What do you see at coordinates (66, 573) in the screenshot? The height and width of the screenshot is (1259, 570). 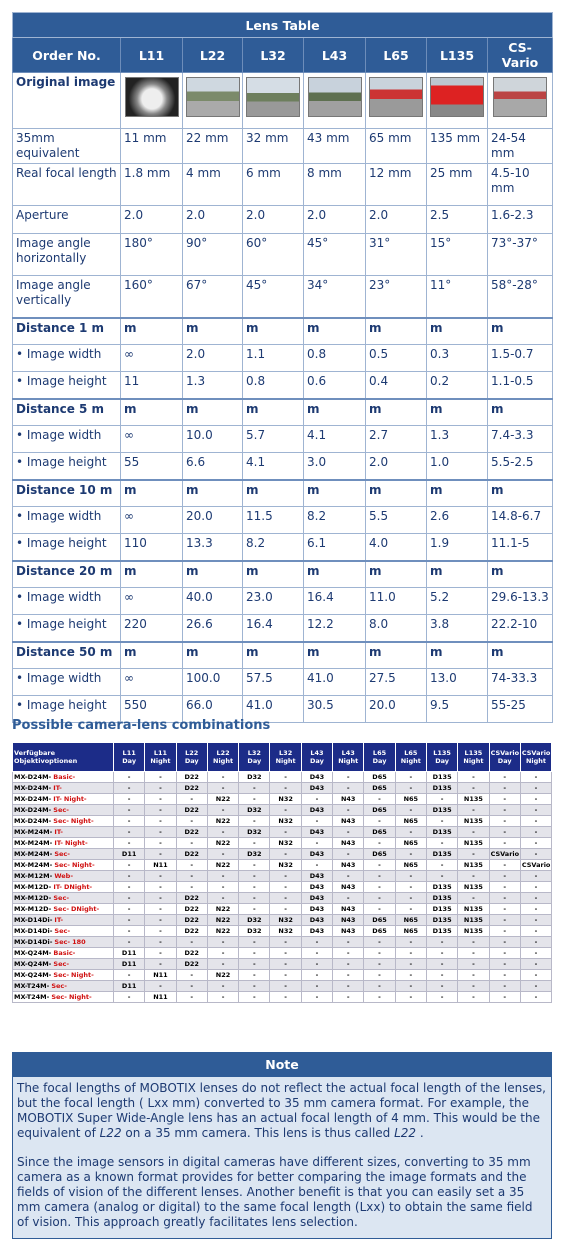 I see `distance-label: Distance 20 m` at bounding box center [66, 573].